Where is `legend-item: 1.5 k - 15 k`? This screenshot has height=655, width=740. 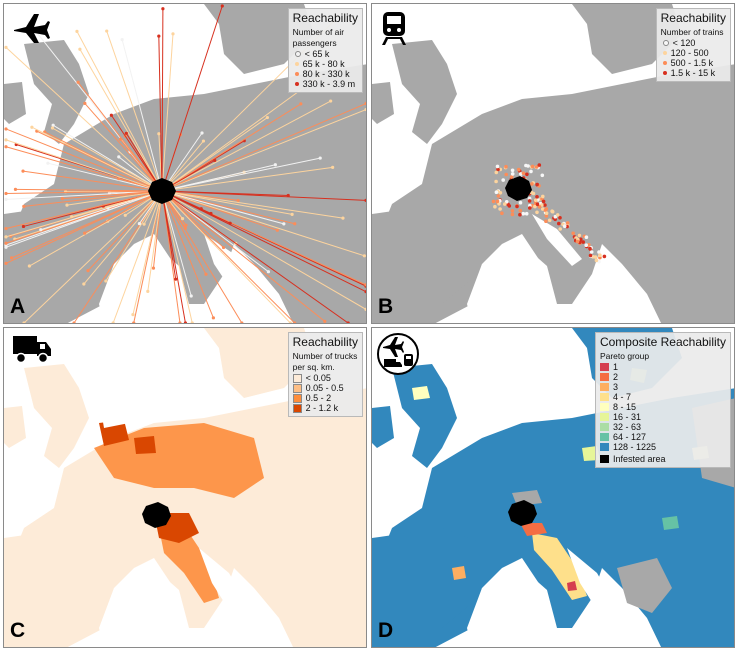 legend-item: 1.5 k - 15 k is located at coordinates (693, 73).